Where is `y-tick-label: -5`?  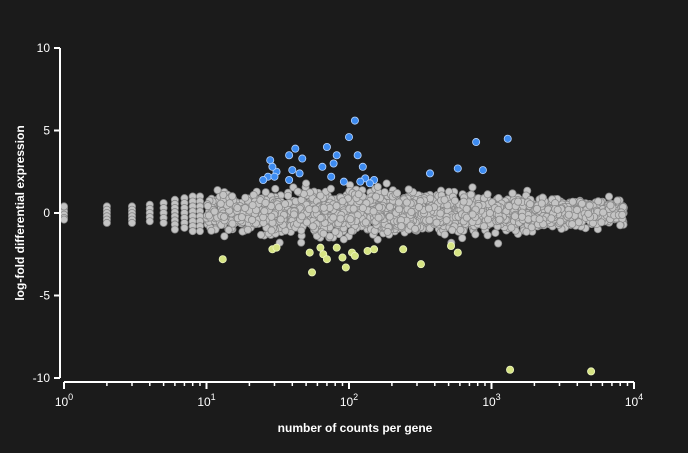 y-tick-label: -5 is located at coordinates (44, 296).